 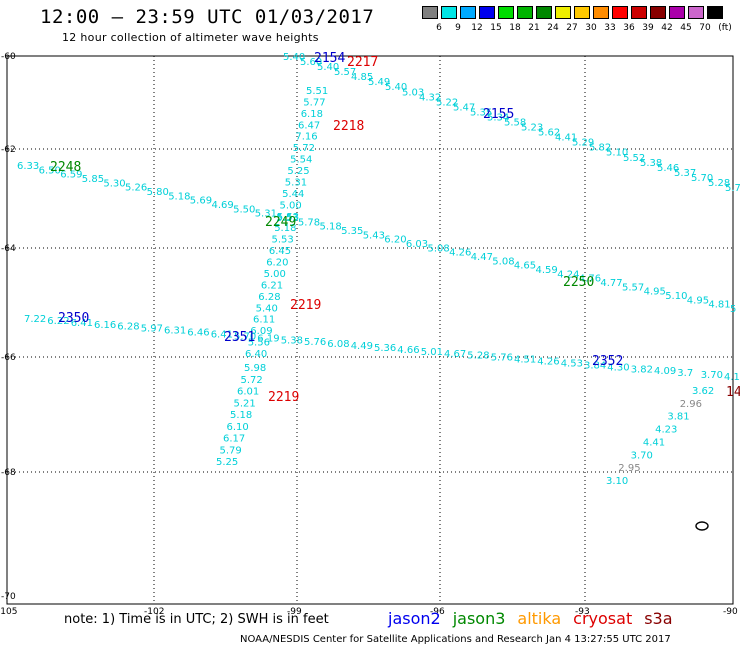 What do you see at coordinates (447, 102) in the screenshot?
I see `wave-height-value: 5.22` at bounding box center [447, 102].